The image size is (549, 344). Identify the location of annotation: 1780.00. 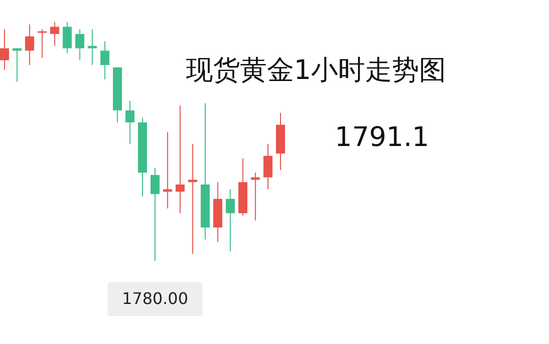
(155, 298).